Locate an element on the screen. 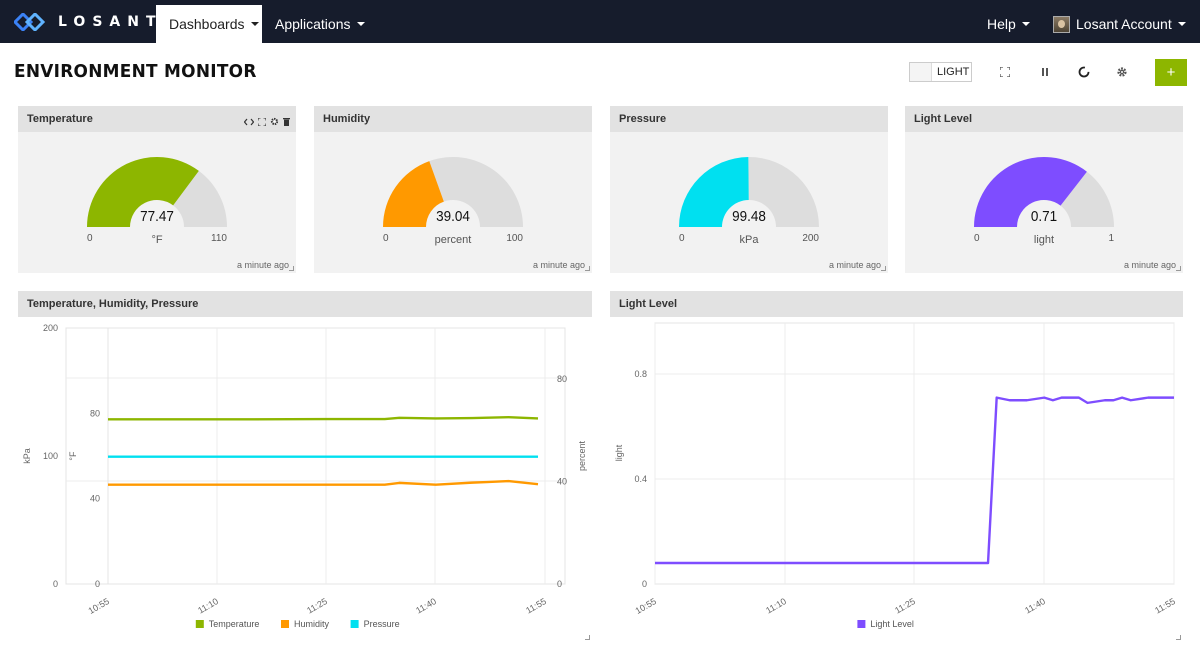  series-line-temperature is located at coordinates (323, 418).